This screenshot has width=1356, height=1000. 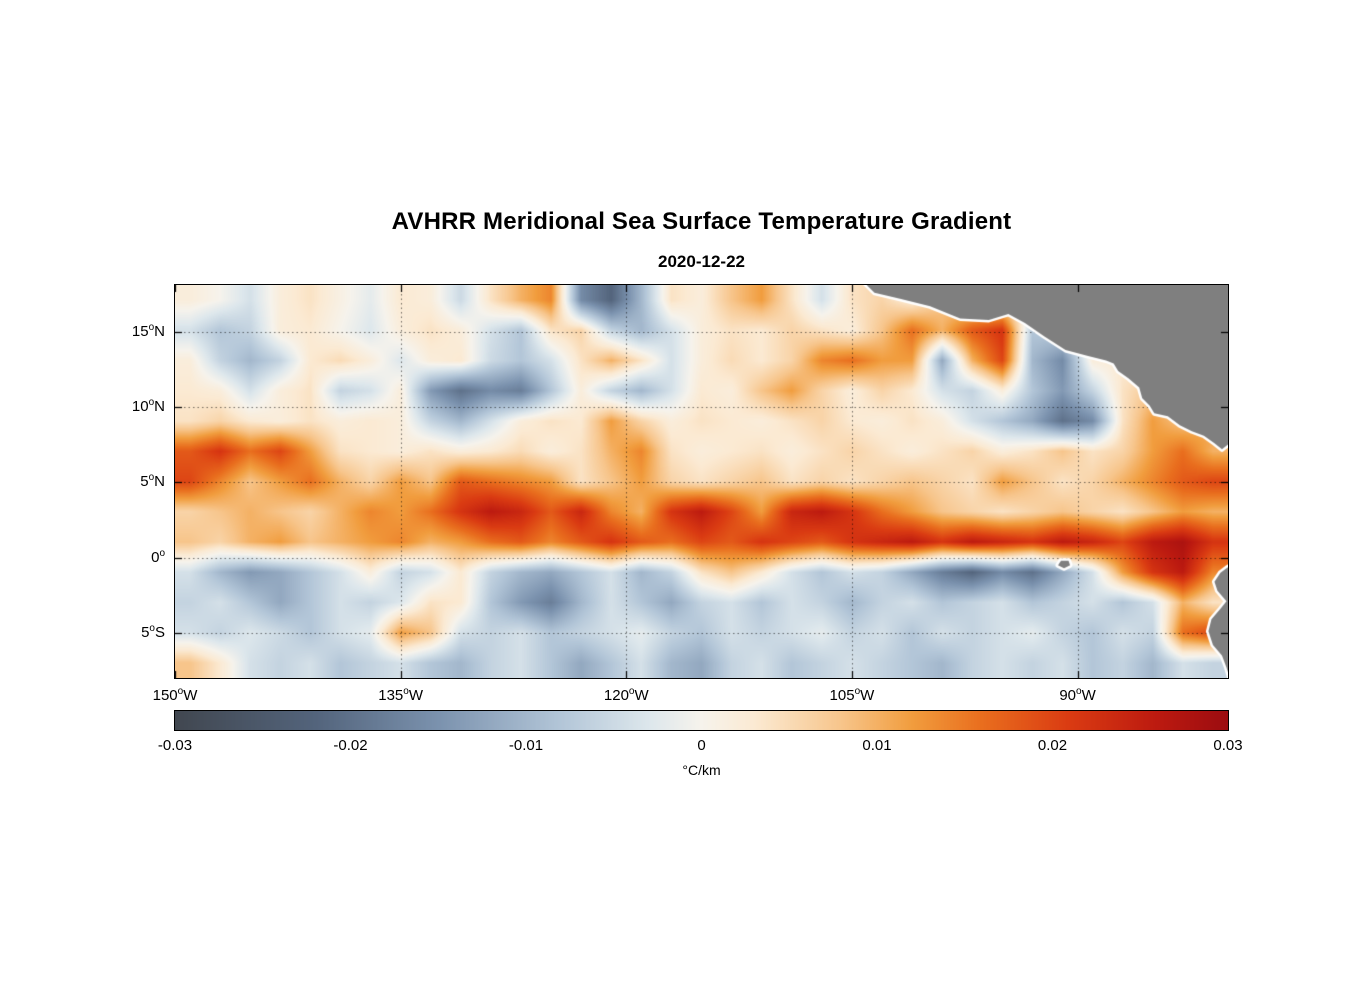 What do you see at coordinates (129, 332) in the screenshot?
I see `y-tick-label: 15oN` at bounding box center [129, 332].